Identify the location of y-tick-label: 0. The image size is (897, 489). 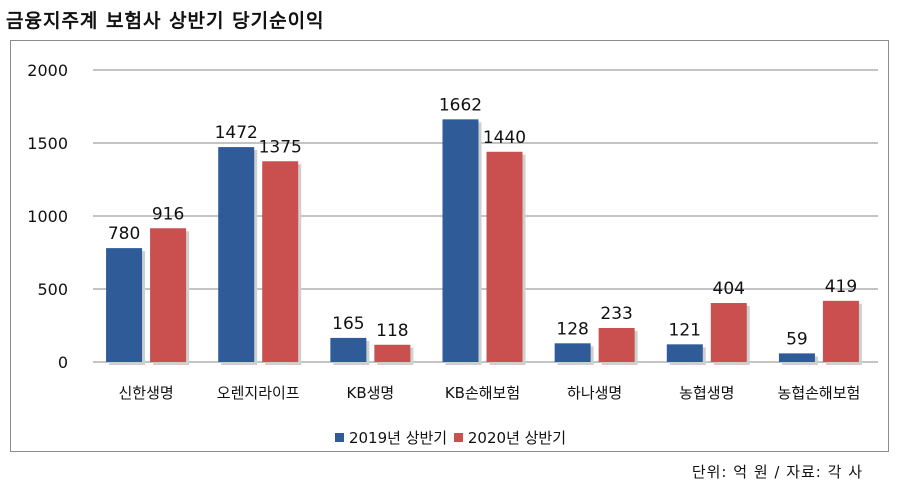
(63, 362).